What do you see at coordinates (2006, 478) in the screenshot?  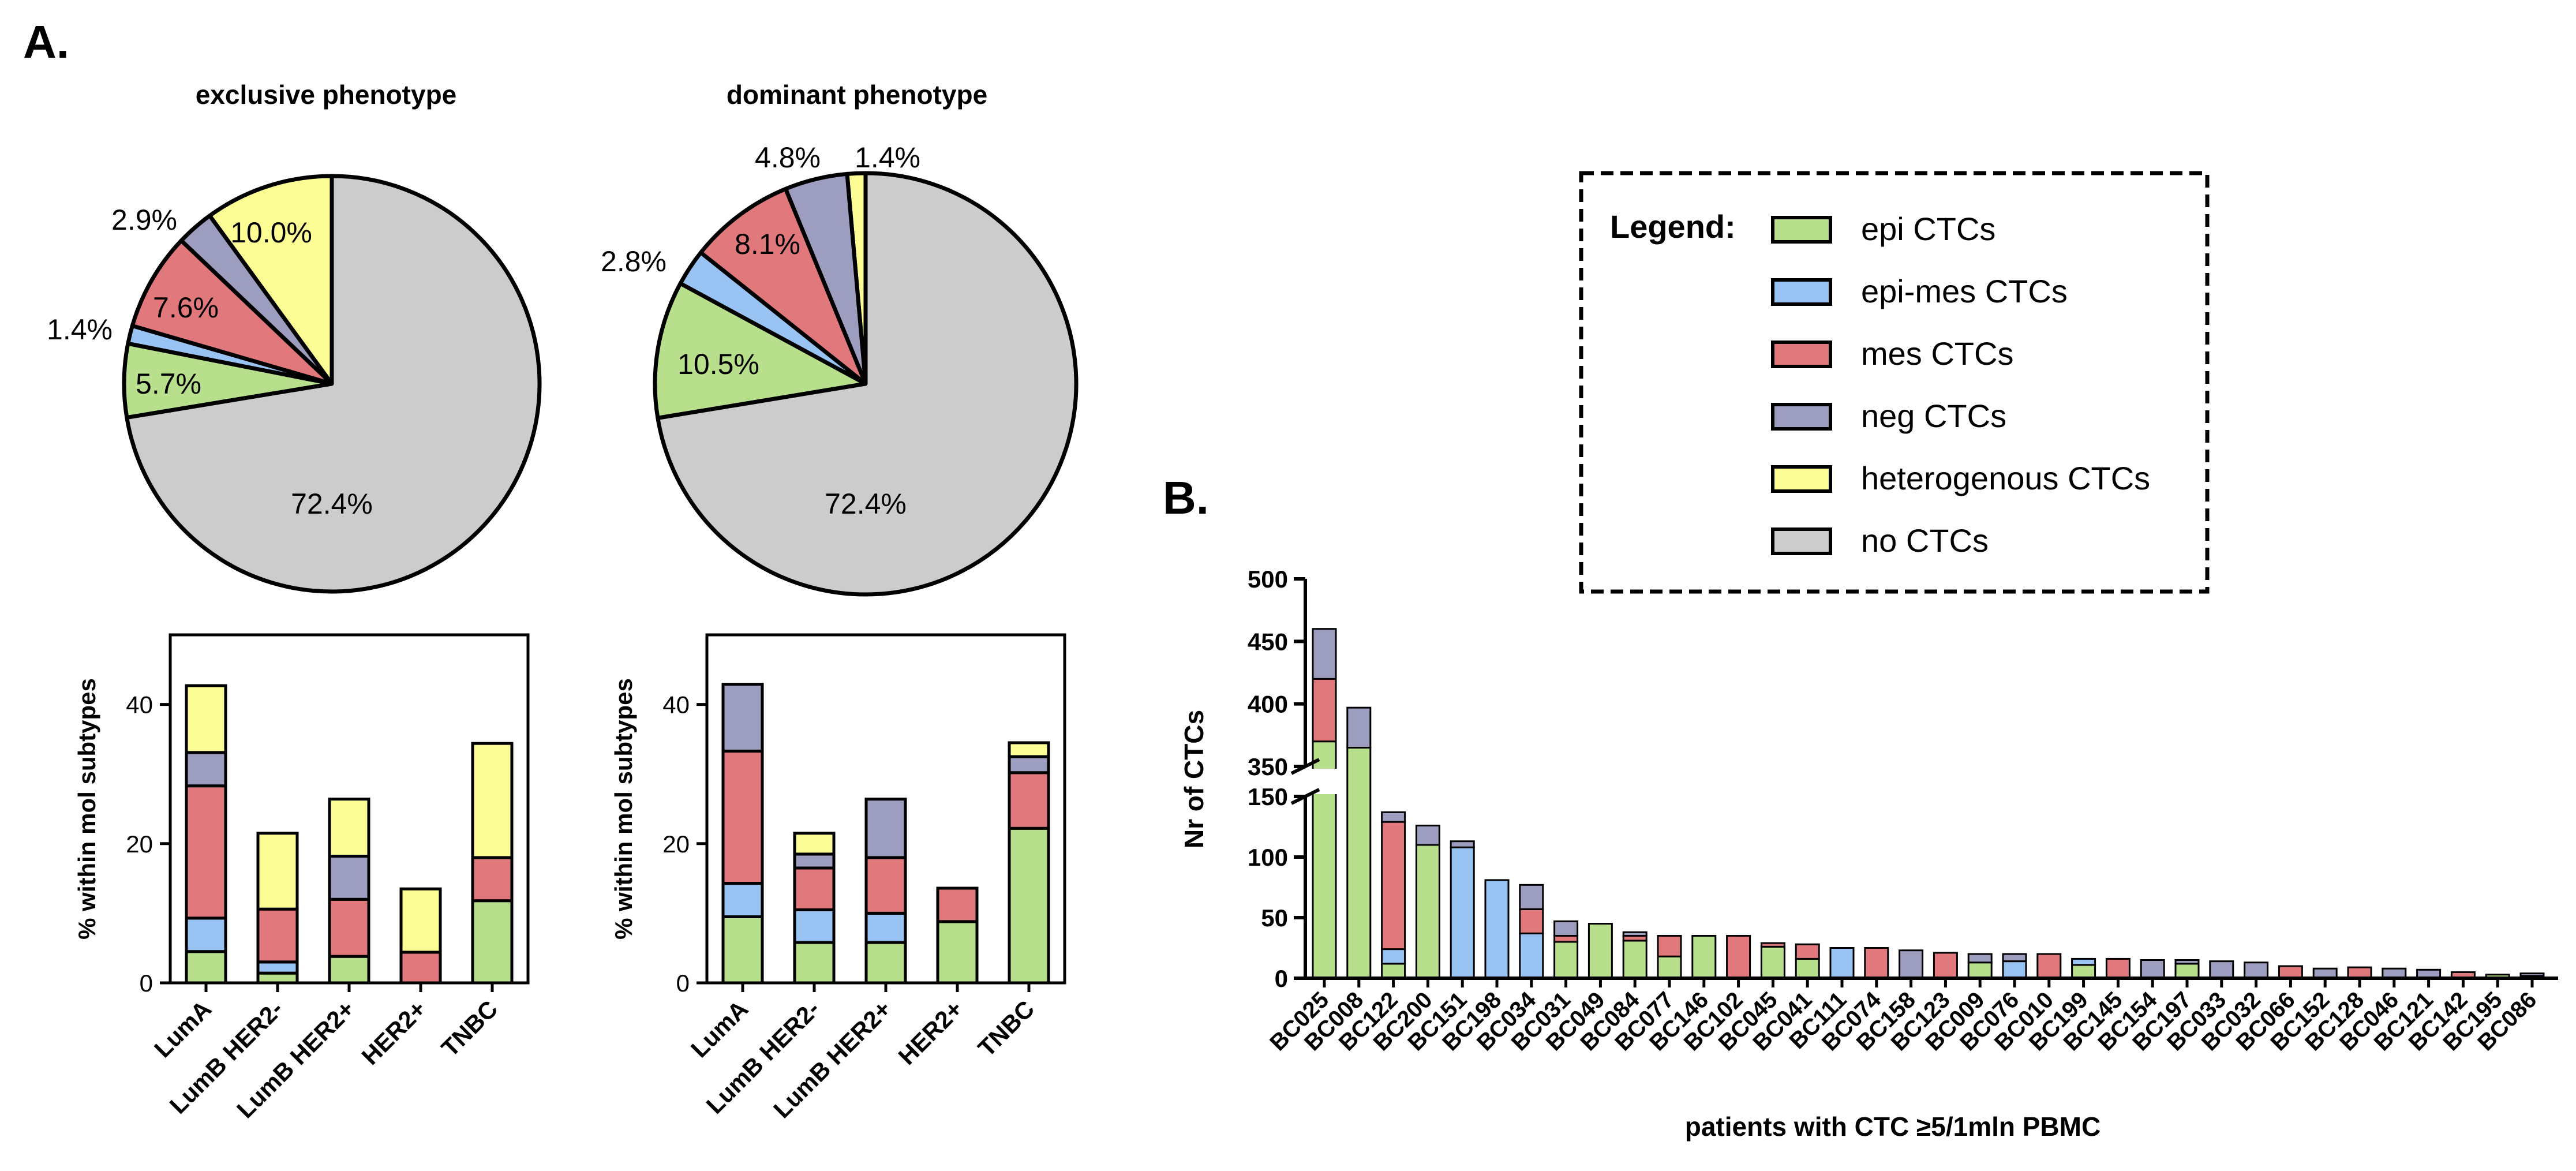 I see `legend-label-het: heterogenous CTCs` at bounding box center [2006, 478].